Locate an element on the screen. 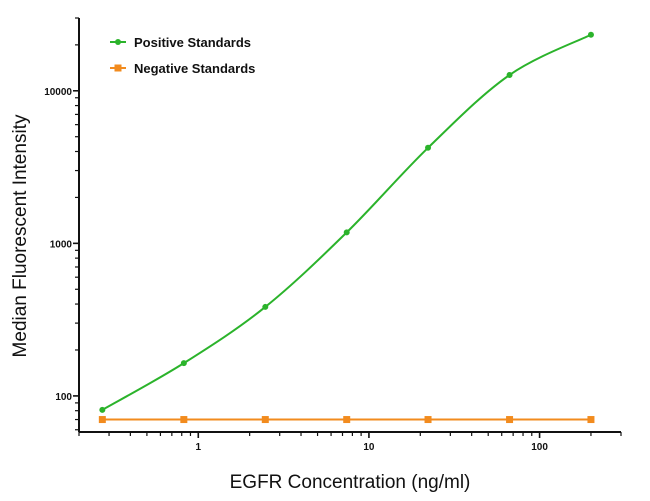 The height and width of the screenshot is (501, 650). legend: Positive Standards Negative Standards is located at coordinates (182, 55).